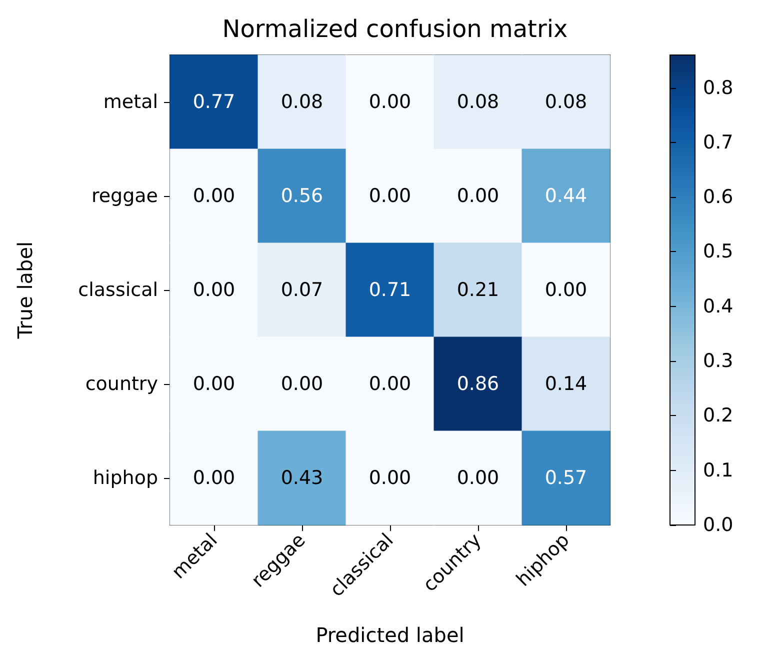 This screenshot has height=668, width=780. Describe the element at coordinates (718, 361) in the screenshot. I see `color-bar-label: 0.3` at that location.